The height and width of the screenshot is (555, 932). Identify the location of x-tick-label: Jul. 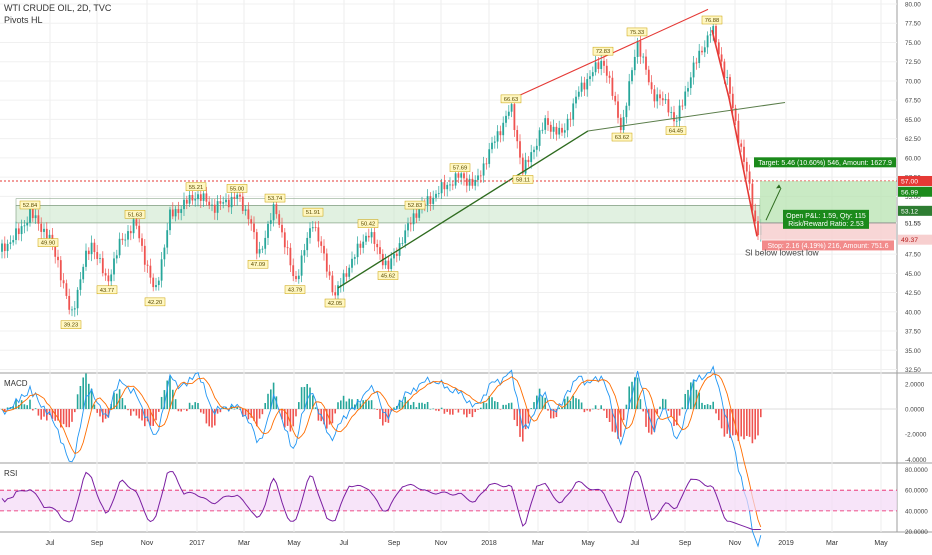
(344, 543).